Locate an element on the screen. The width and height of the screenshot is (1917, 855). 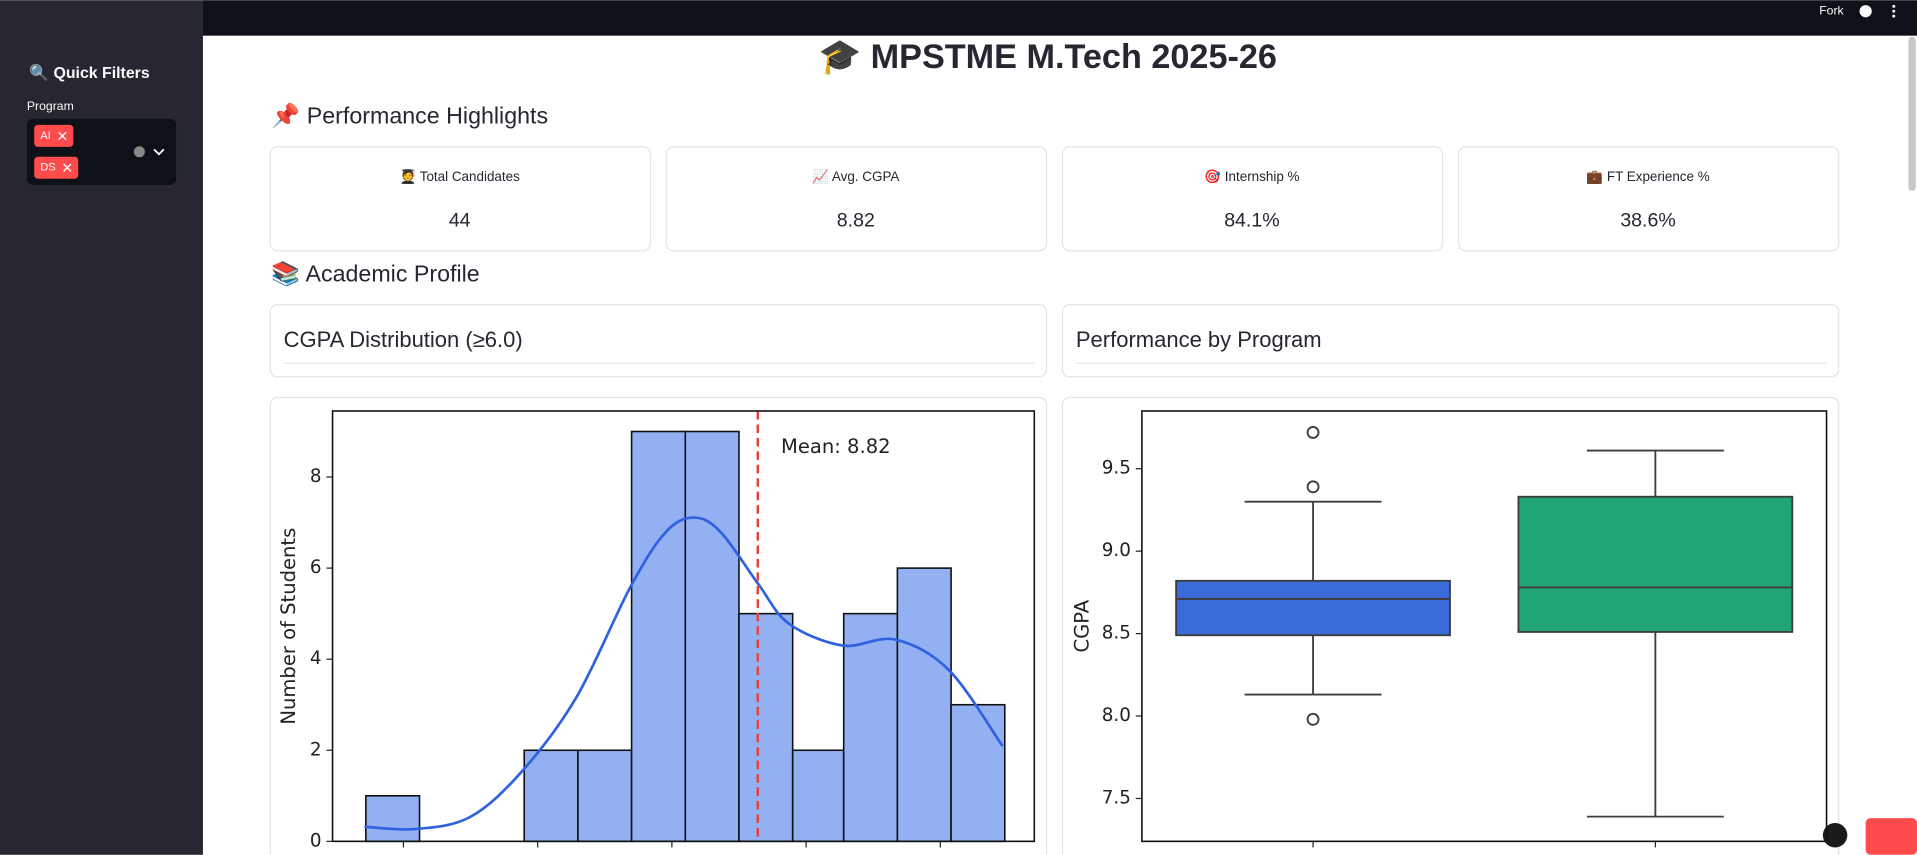
metric-label: 💼 FT Experience % is located at coordinates (1647, 176).